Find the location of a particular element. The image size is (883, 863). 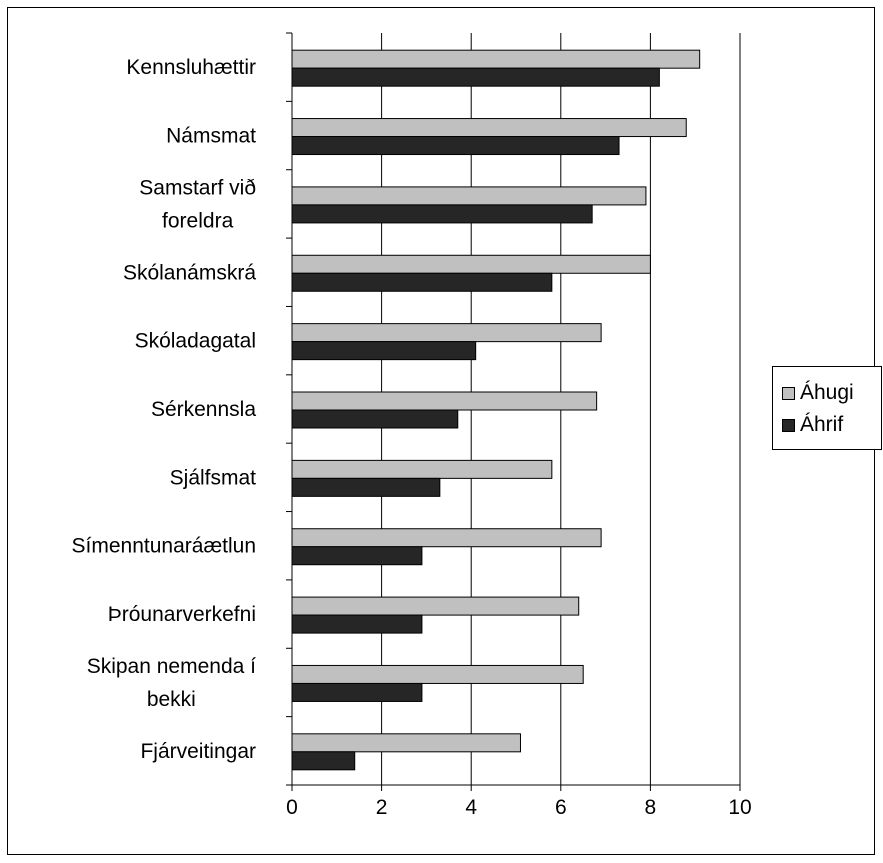

category-label: Skóladagatal is located at coordinates (195, 341).